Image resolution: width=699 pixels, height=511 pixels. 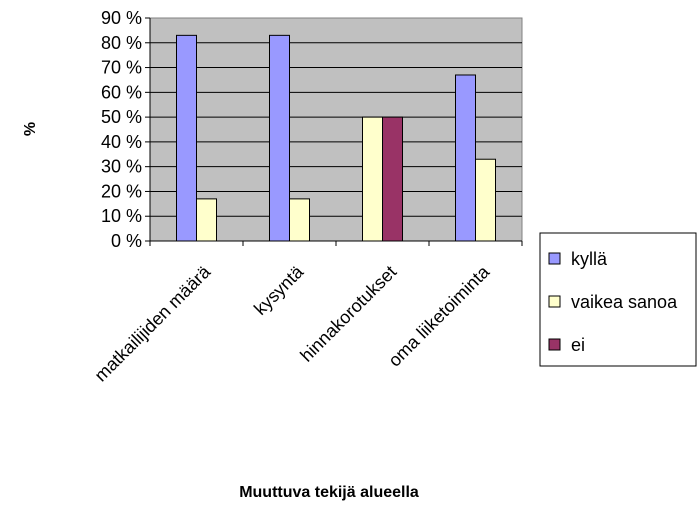 What do you see at coordinates (554, 344) in the screenshot?
I see `legend-swatch-ei` at bounding box center [554, 344].